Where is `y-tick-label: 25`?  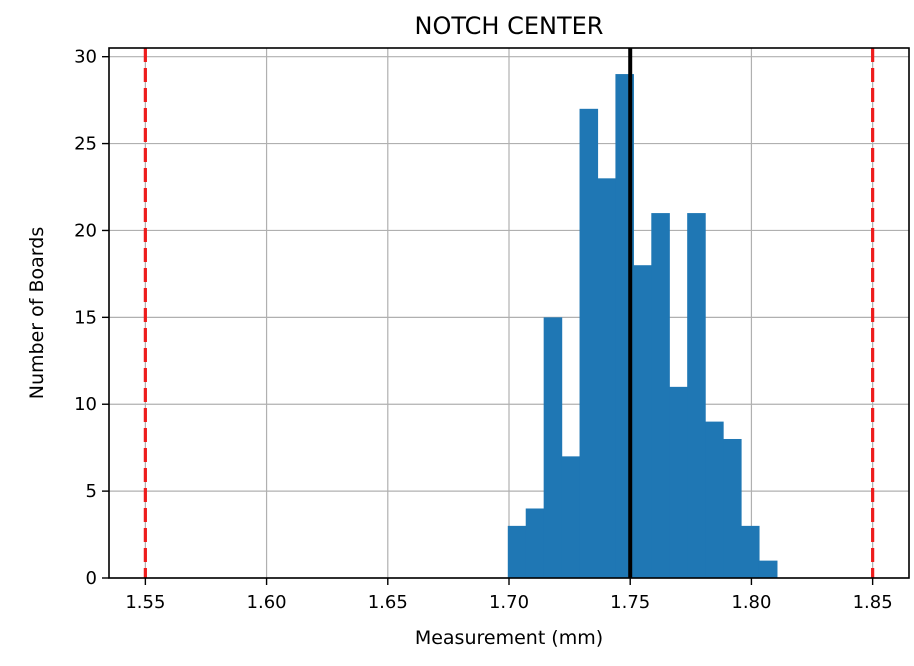
y-tick-label: 25 is located at coordinates (85, 144).